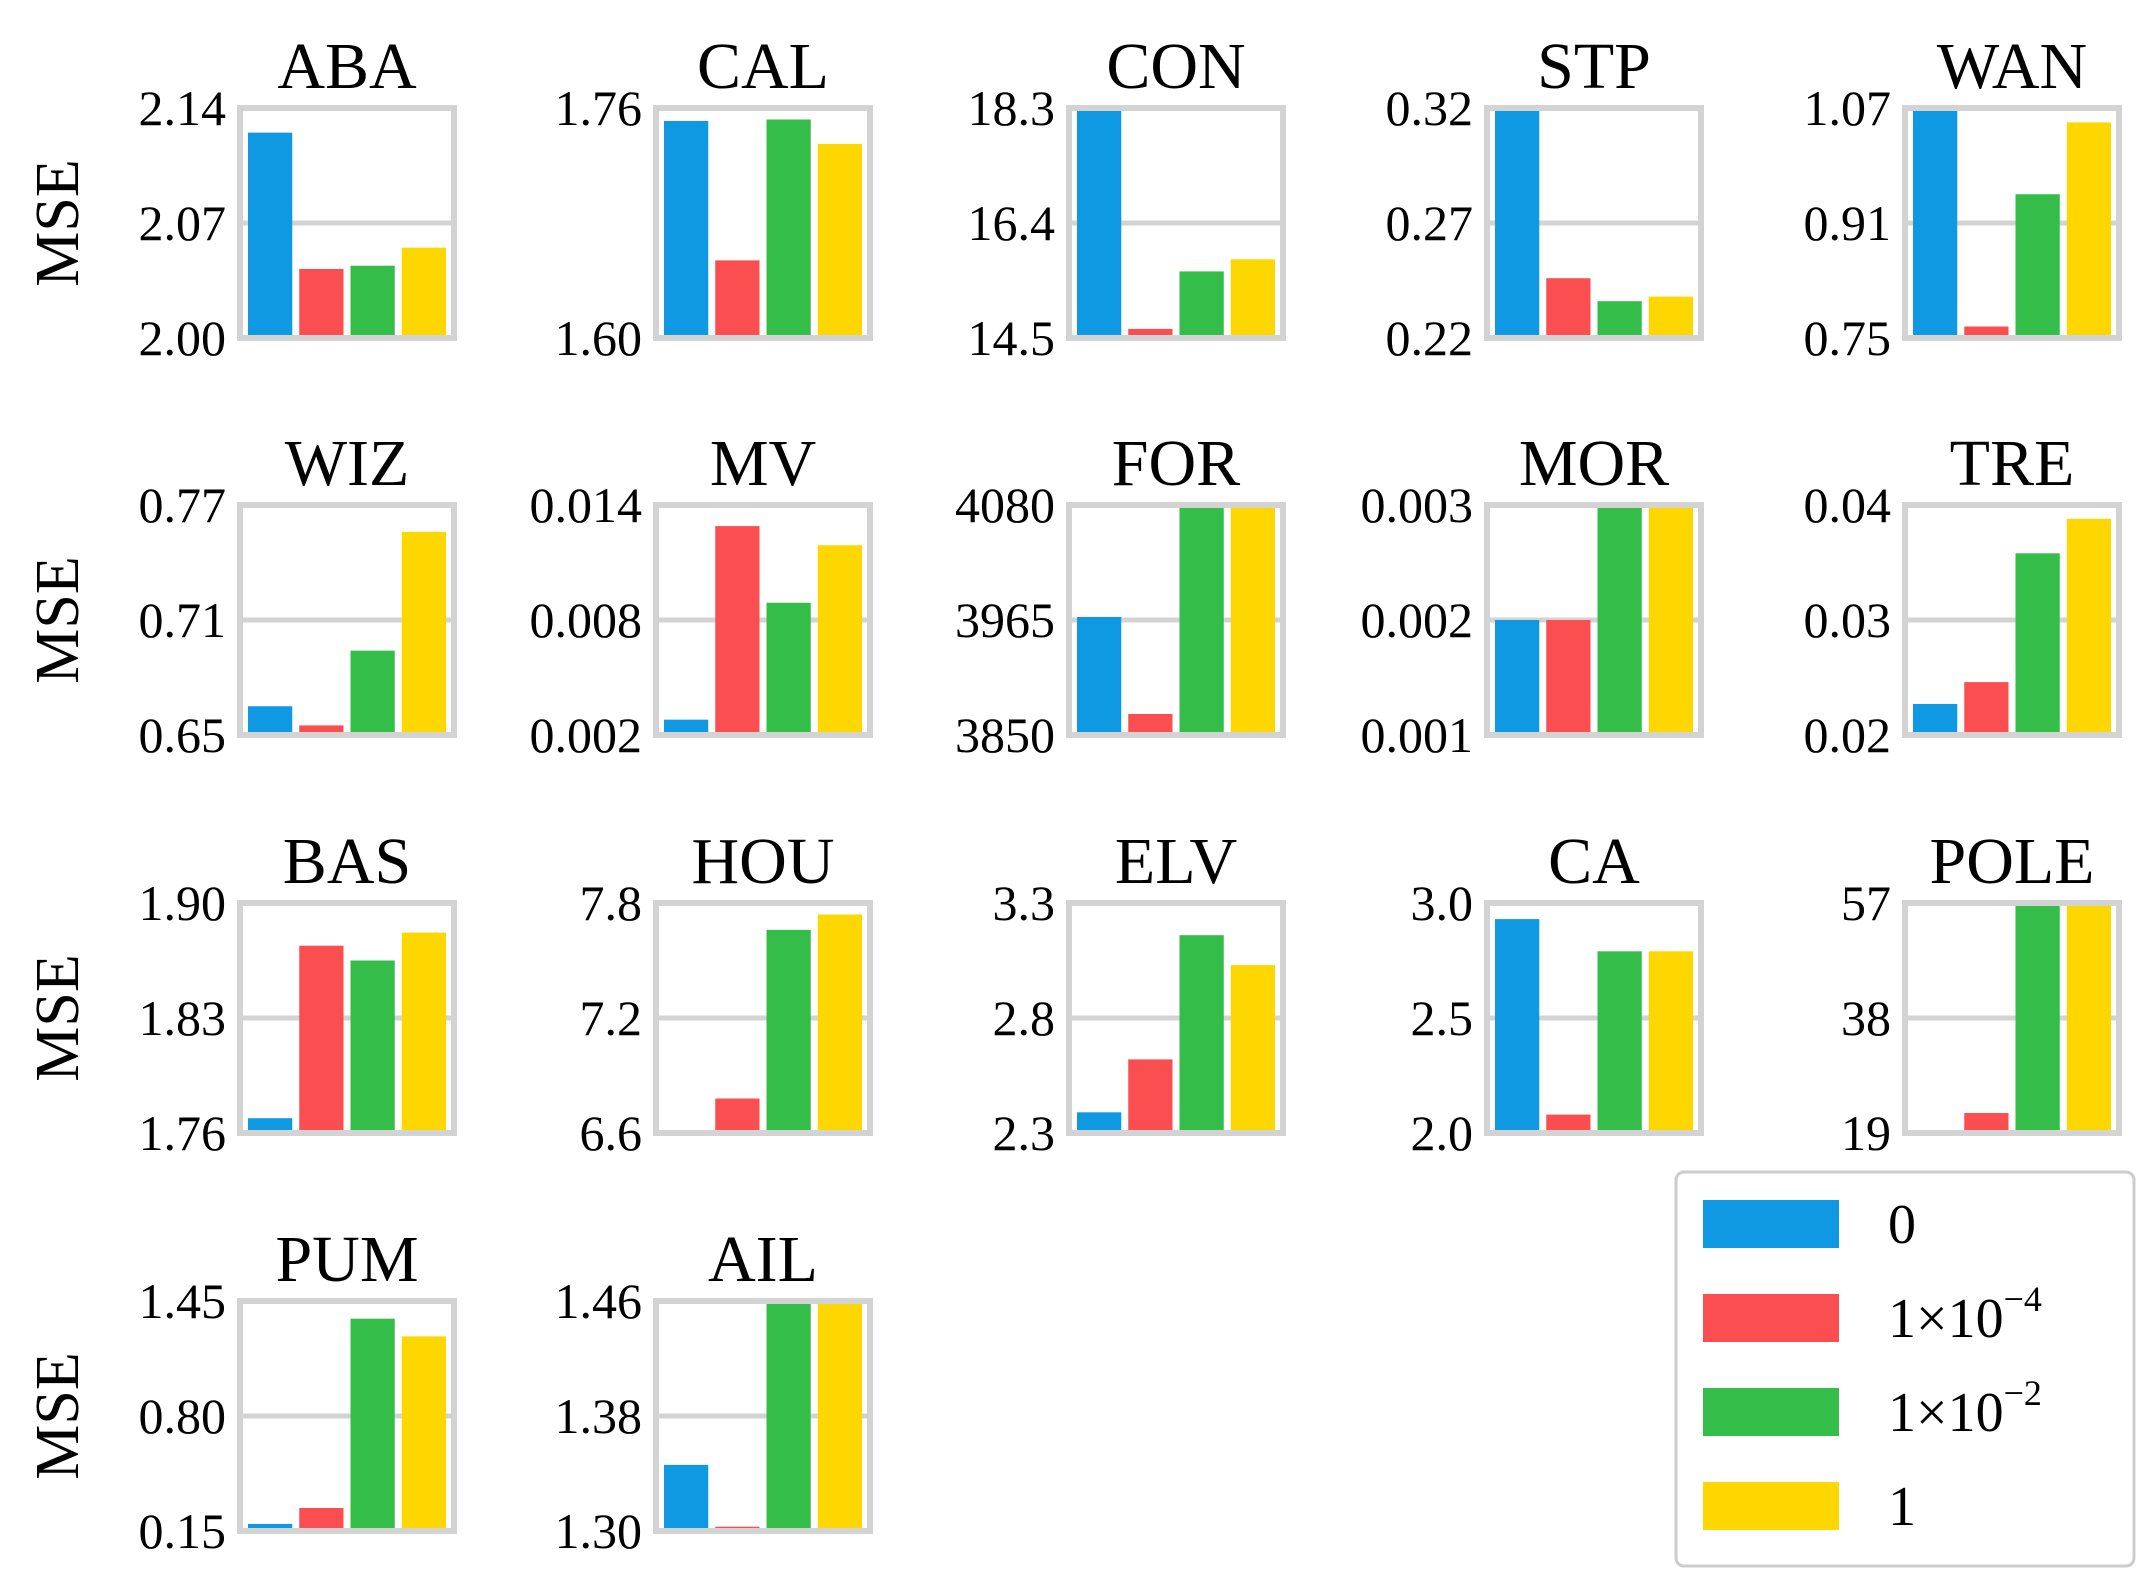 The width and height of the screenshot is (2150, 1593). Describe the element at coordinates (611, 903) in the screenshot. I see `tick-label: 7.8` at that location.